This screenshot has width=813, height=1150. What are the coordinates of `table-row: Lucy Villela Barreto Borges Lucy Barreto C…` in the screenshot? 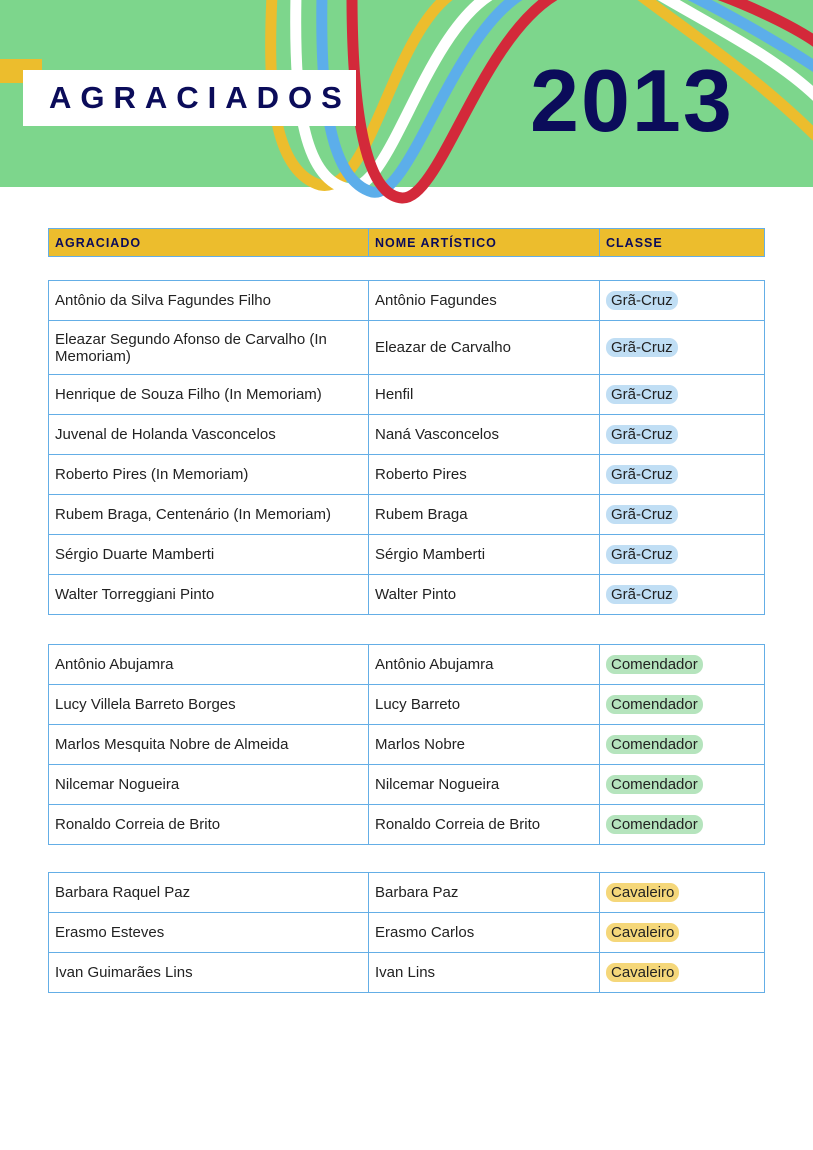 It's located at (406, 704).